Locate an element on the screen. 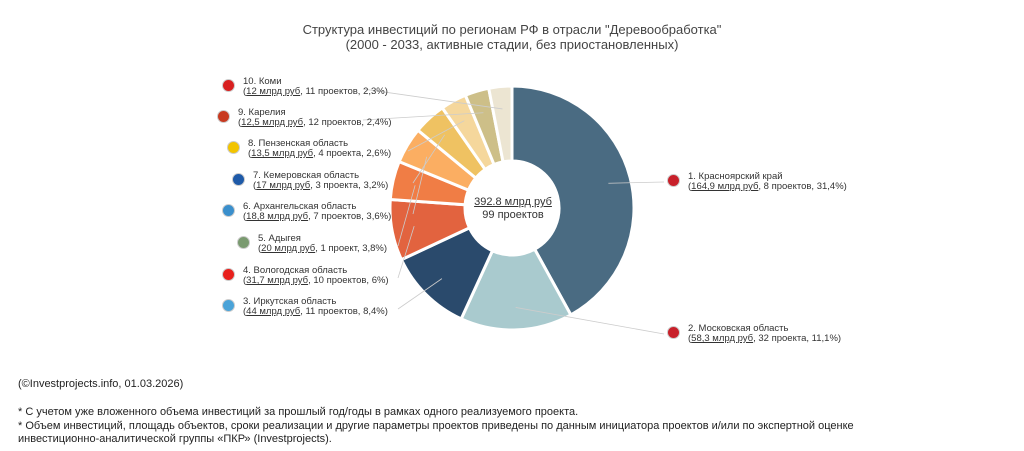  region-details: , 11 проектов, 8,4%) is located at coordinates (344, 311).